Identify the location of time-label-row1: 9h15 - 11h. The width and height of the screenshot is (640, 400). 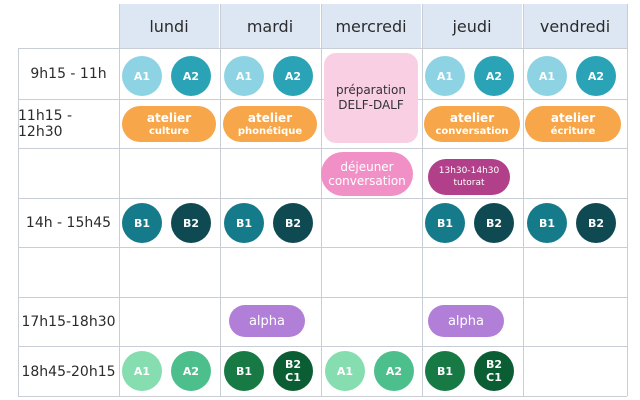
(68, 74).